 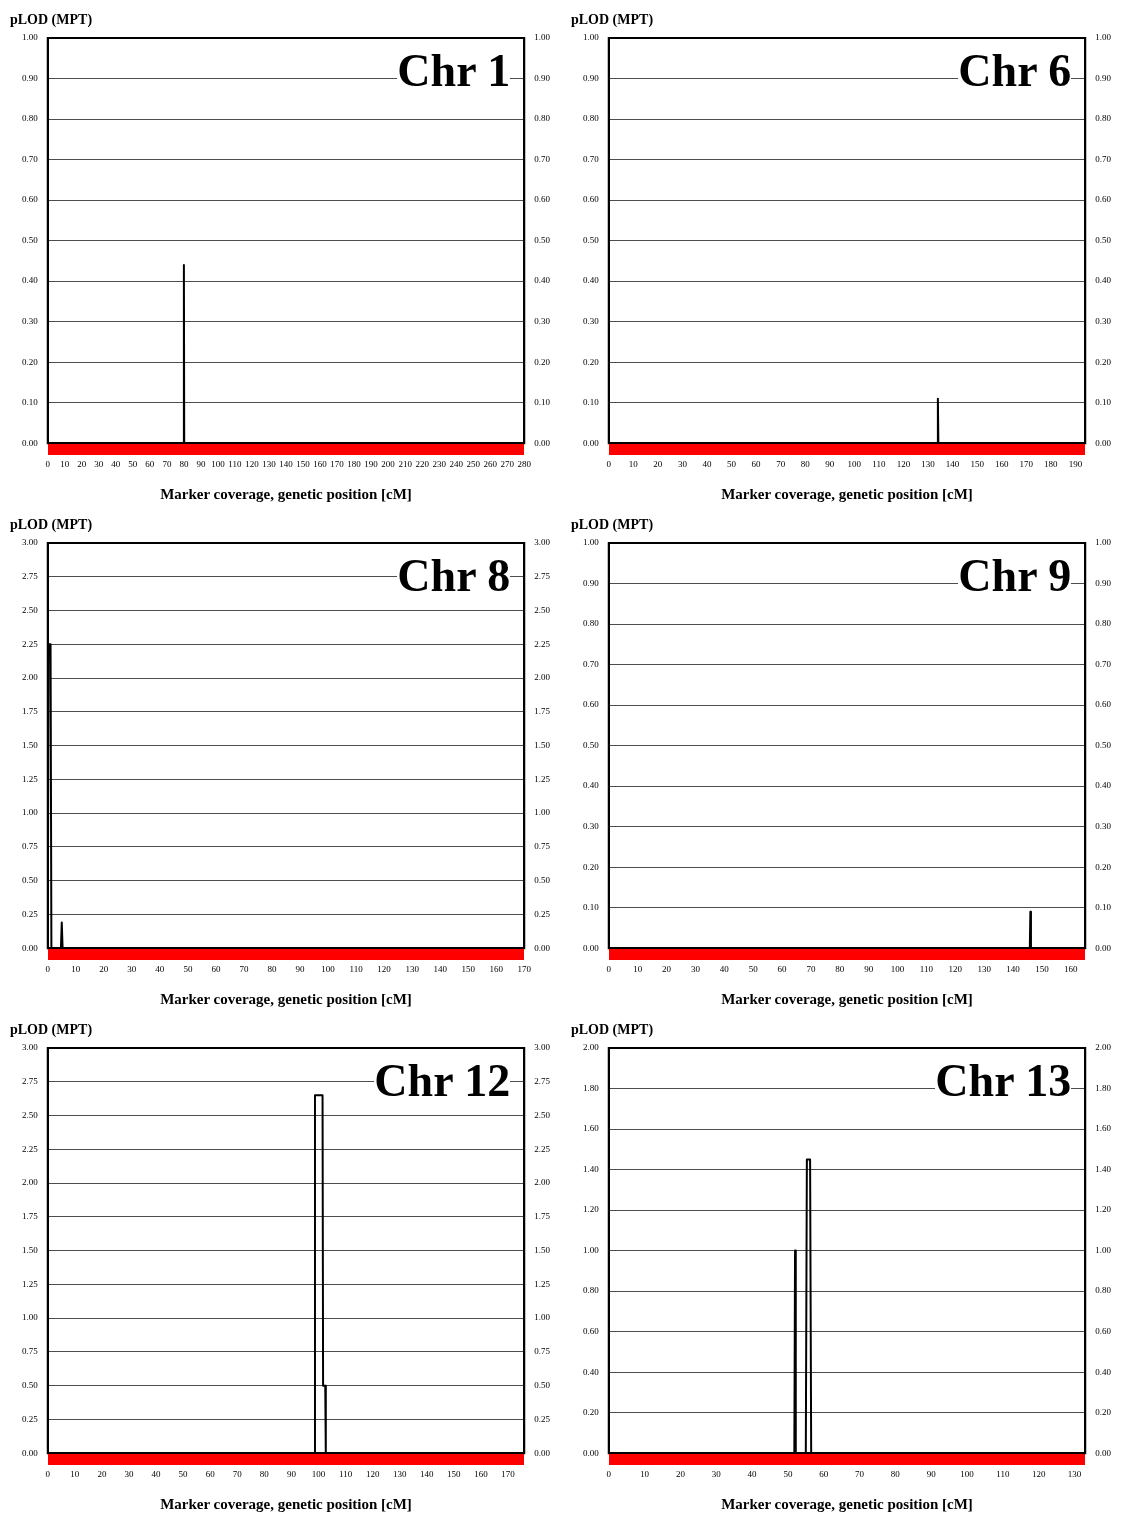 What do you see at coordinates (1015, 70) in the screenshot?
I see `annotation: Chr 6` at bounding box center [1015, 70].